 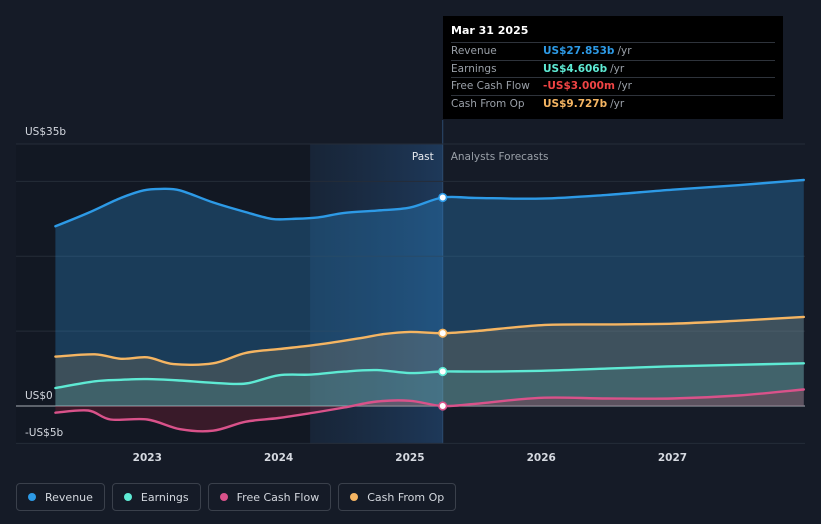 I want to click on y-tick-label: US$0, so click(x=39, y=396).